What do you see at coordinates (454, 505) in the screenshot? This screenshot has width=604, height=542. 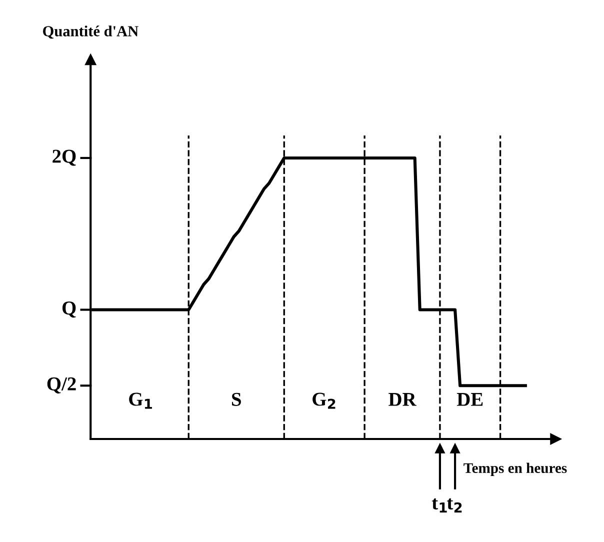 I see `text: t$_{2}$` at bounding box center [454, 505].